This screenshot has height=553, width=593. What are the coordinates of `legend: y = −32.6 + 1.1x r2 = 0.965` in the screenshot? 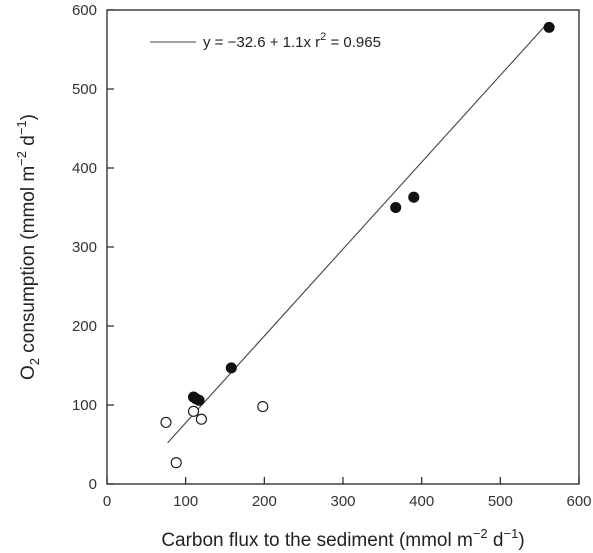 It's located at (265, 41).